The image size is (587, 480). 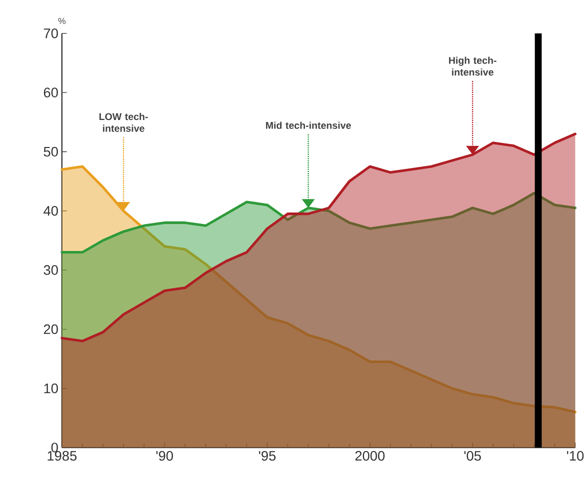 What do you see at coordinates (164, 456) in the screenshot?
I see `x-tick-label: '90` at bounding box center [164, 456].